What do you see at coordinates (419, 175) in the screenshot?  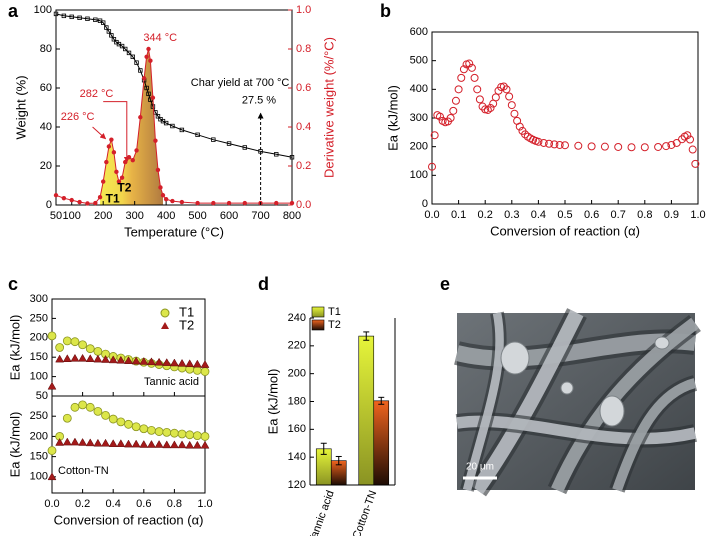 I see `y-tick-label: 100` at bounding box center [419, 175].